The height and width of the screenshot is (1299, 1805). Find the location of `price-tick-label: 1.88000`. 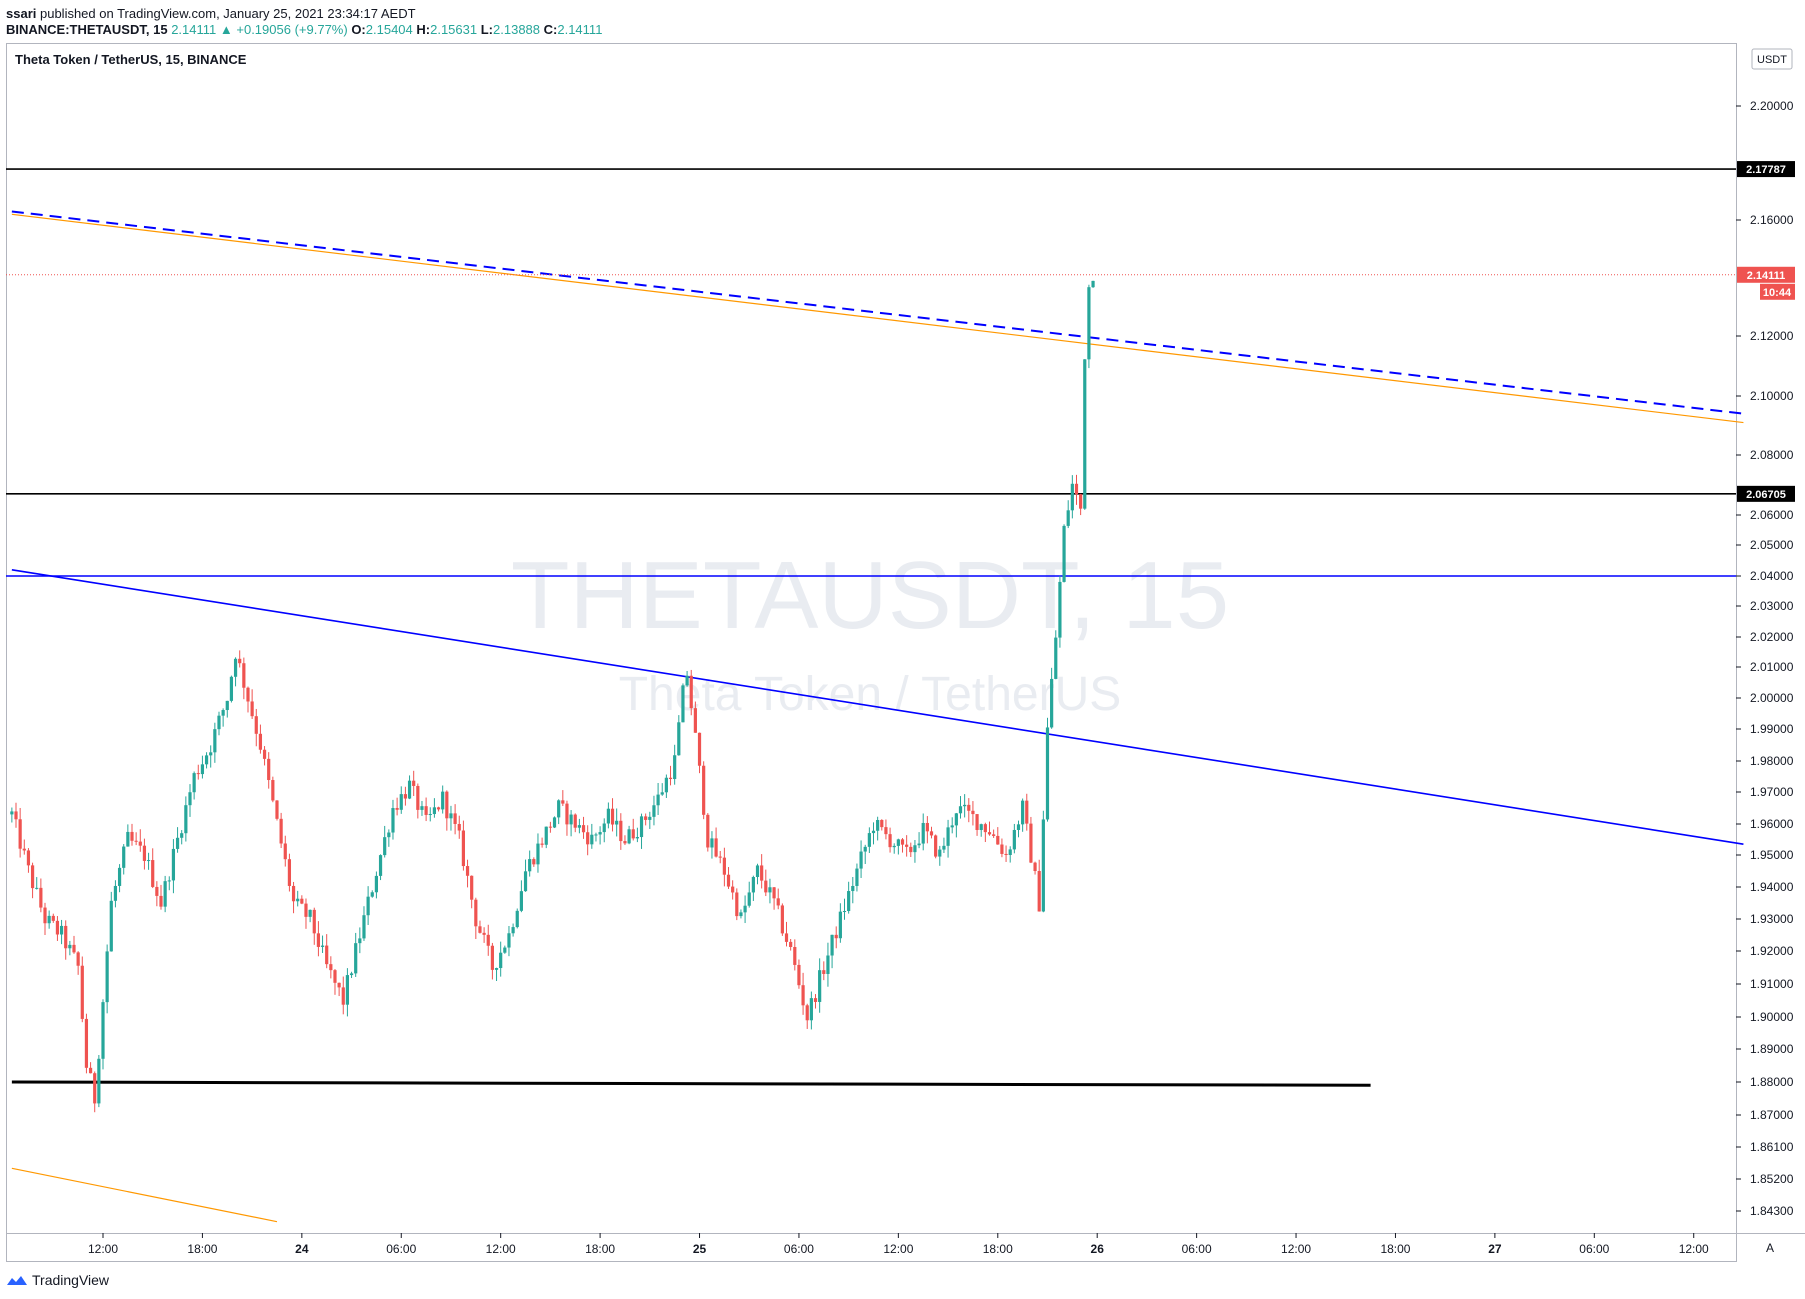

price-tick-label: 1.88000 is located at coordinates (1772, 1082).